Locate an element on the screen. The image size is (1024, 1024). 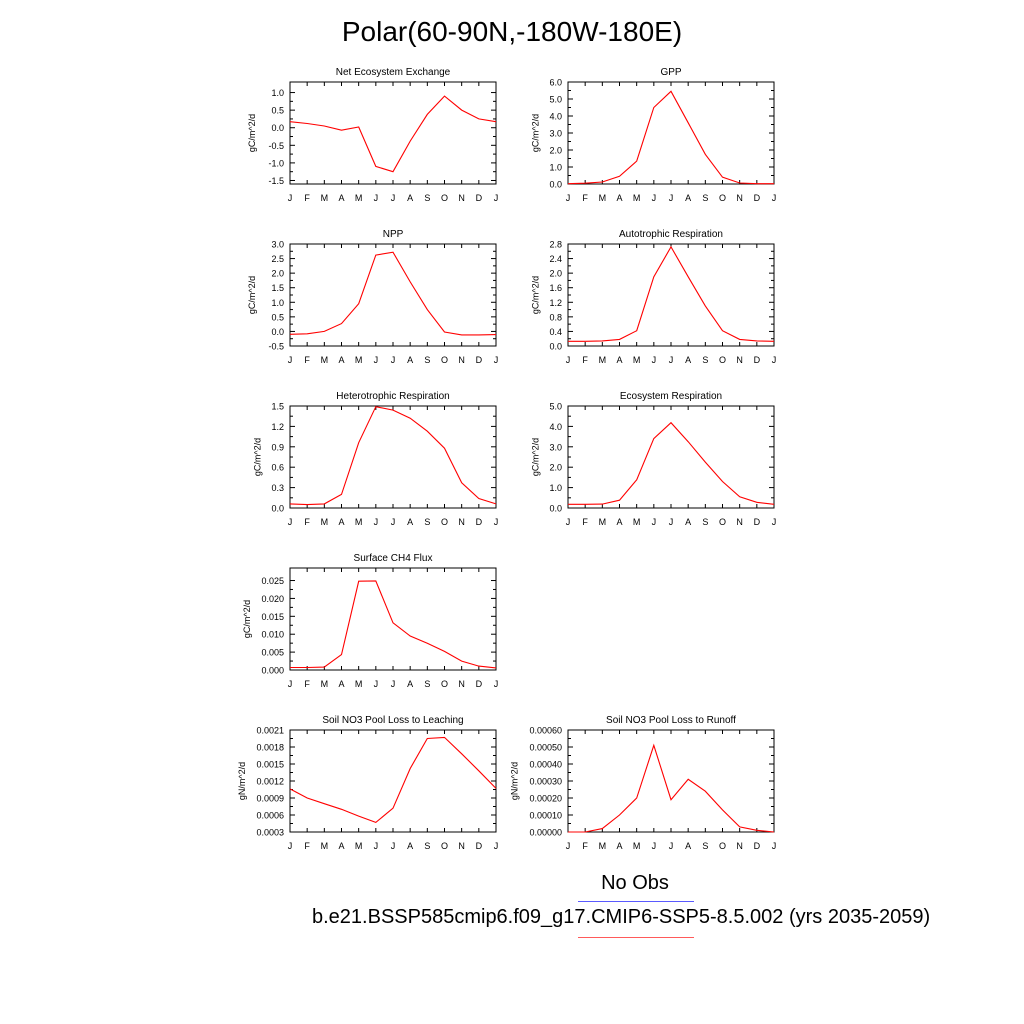
panel-title: Ecosystem Respiration is located at coordinates (671, 396).